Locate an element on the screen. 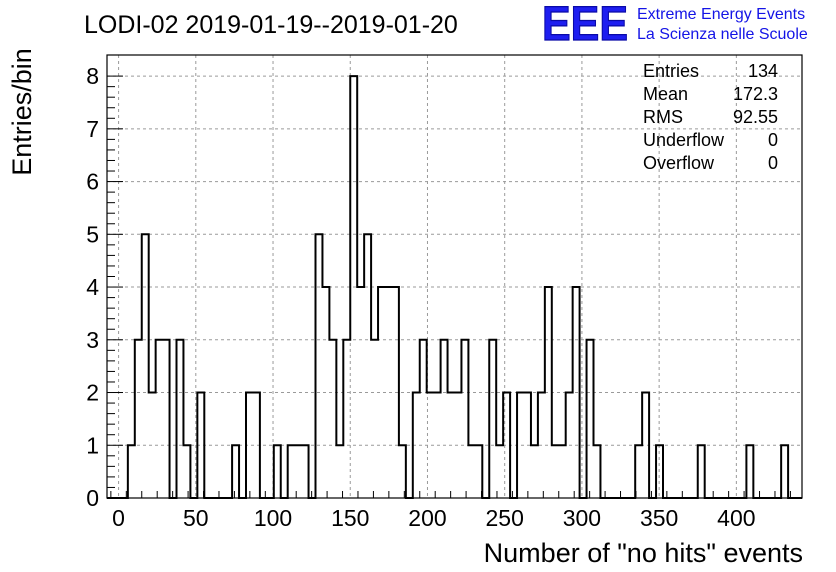  eee-logo-mark: EEE is located at coordinates (585, 25).